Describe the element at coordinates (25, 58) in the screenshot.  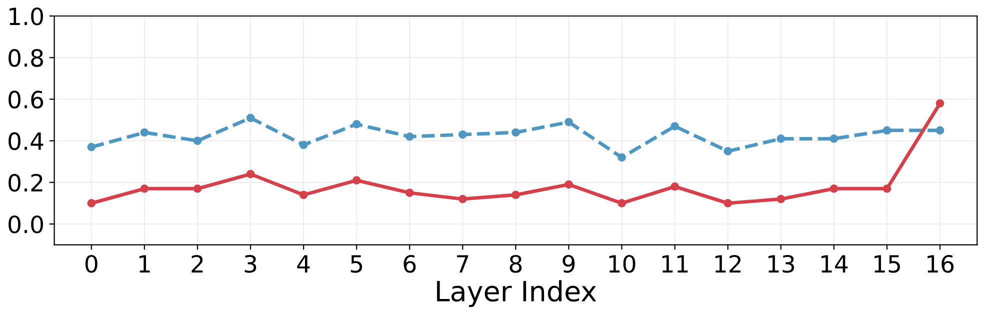
I see `y-tick-label: 0.8` at that location.